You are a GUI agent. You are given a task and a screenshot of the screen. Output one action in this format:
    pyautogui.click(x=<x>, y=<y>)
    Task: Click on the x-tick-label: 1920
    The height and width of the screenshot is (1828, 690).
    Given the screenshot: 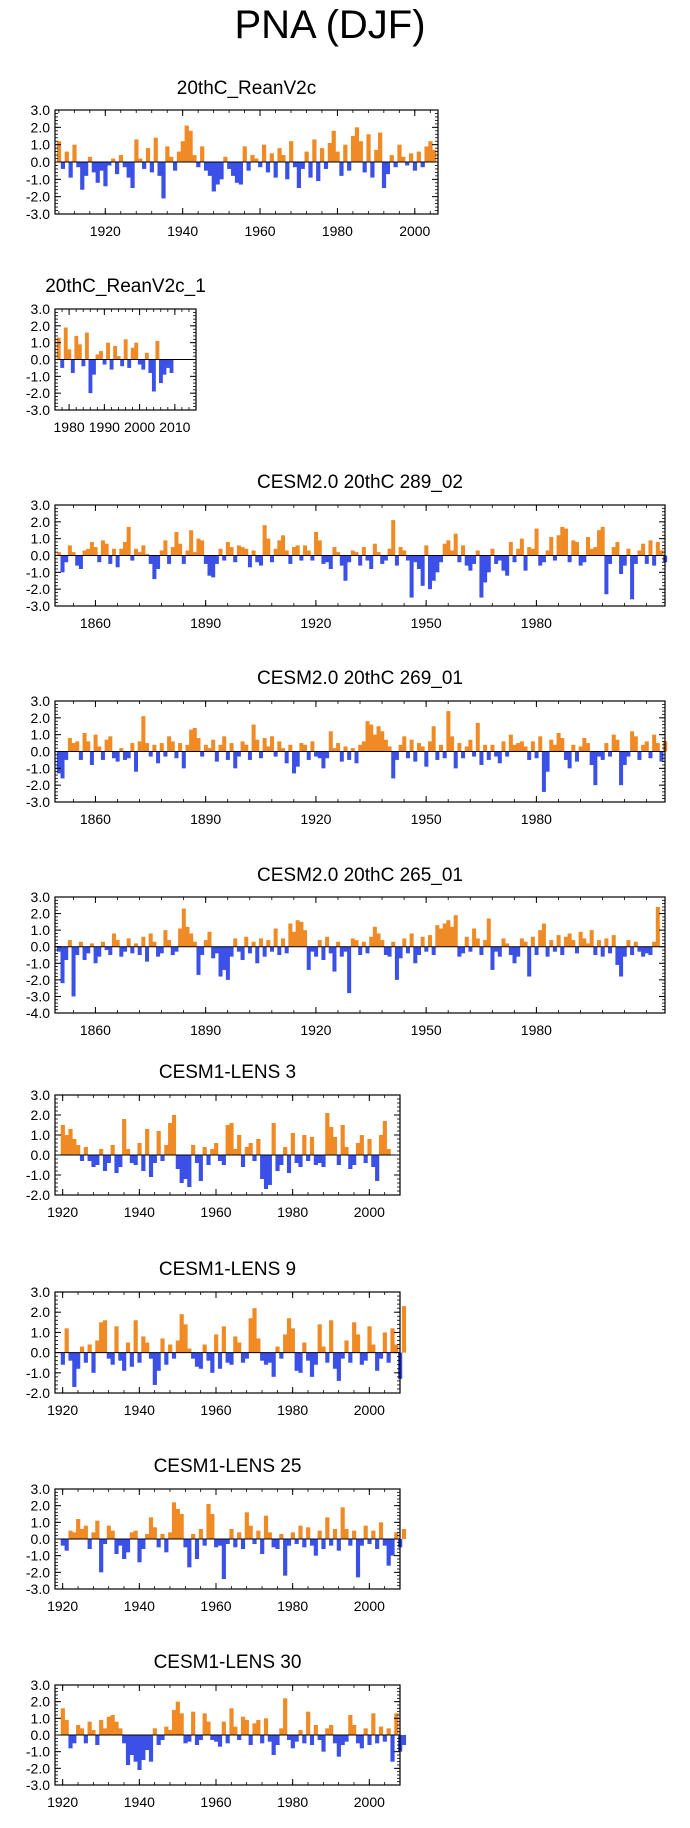 What is the action you would take?
    pyautogui.click(x=62, y=1410)
    